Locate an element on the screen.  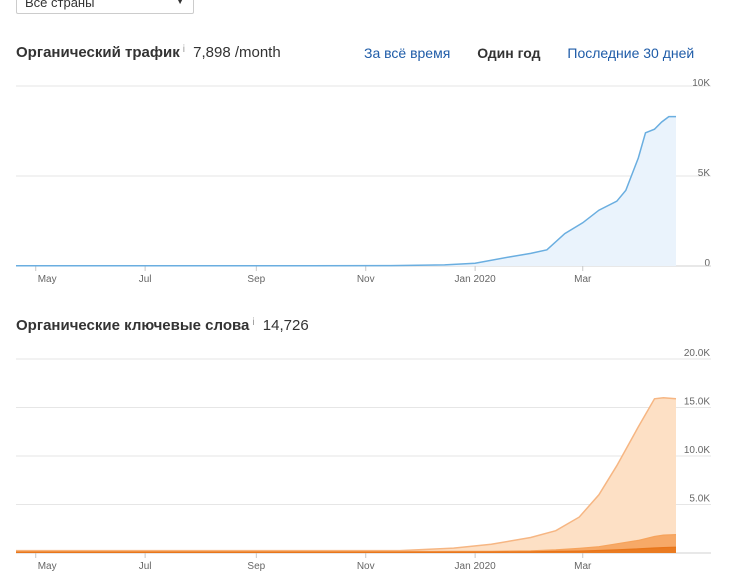
keywords-area-top-line is located at coordinates (346, 549).